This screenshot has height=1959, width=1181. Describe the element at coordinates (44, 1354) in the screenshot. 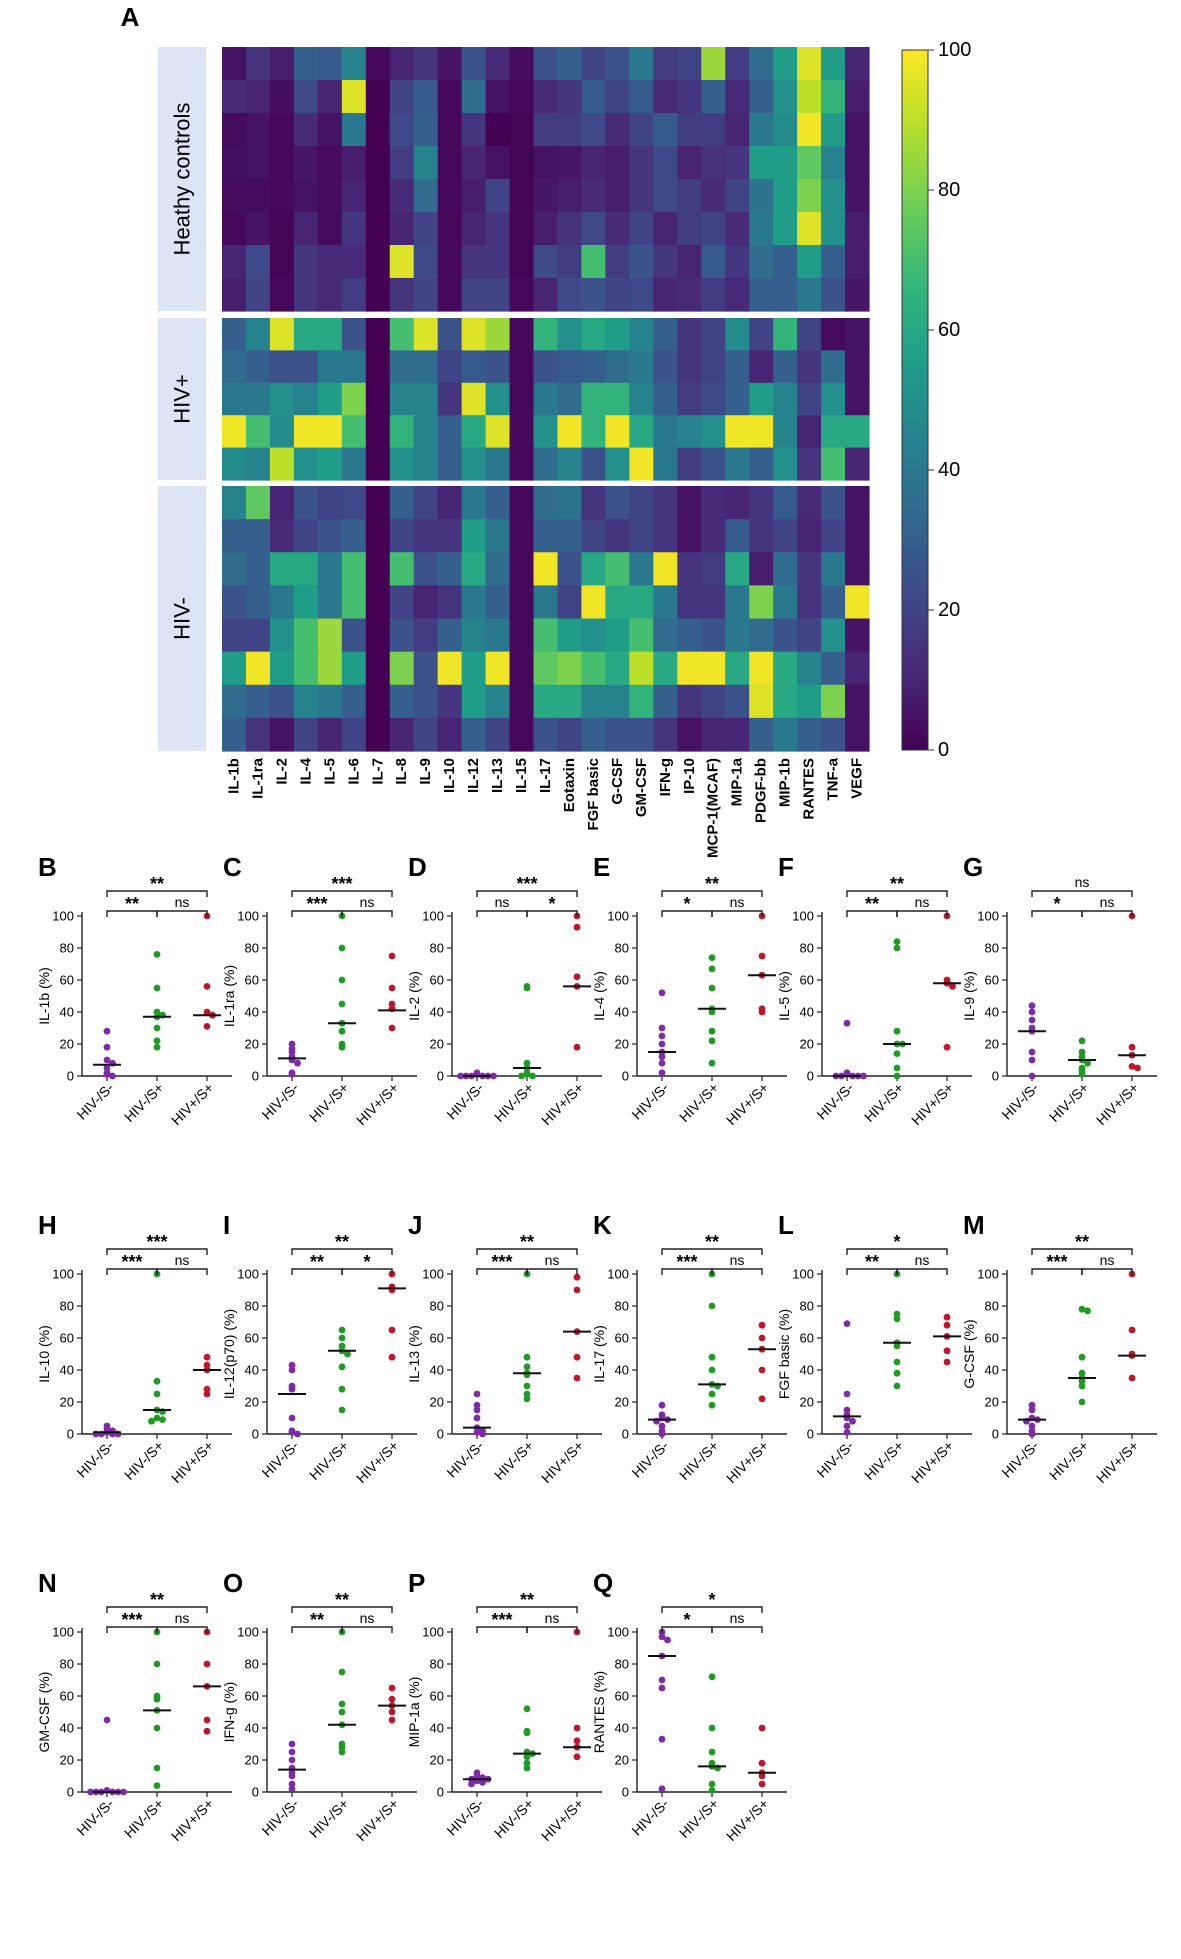

I see `y-axis-label: IL-10 (%)` at that location.